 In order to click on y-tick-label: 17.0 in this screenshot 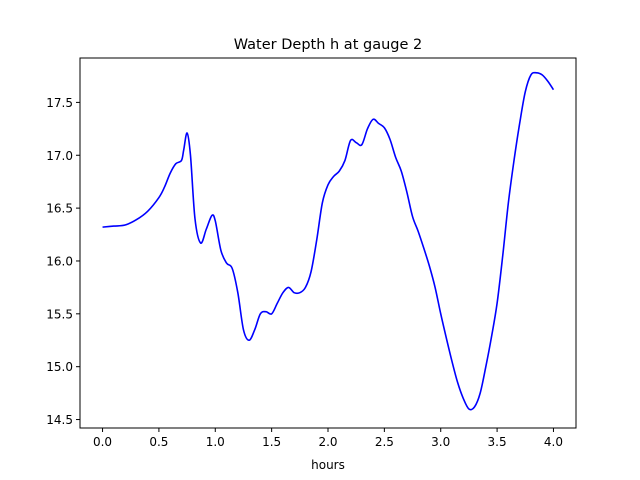, I will do `click(59, 156)`.